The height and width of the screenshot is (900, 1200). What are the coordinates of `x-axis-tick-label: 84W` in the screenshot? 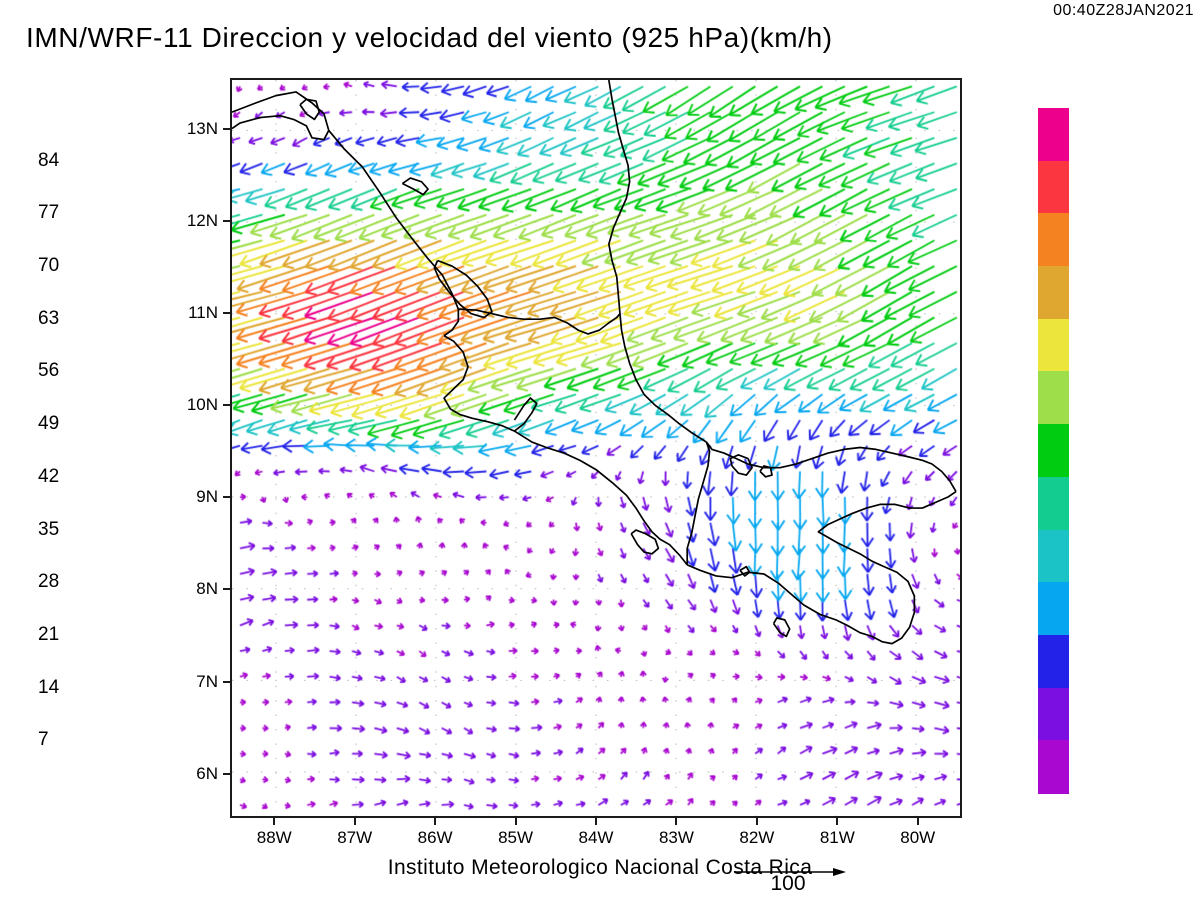 It's located at (596, 837).